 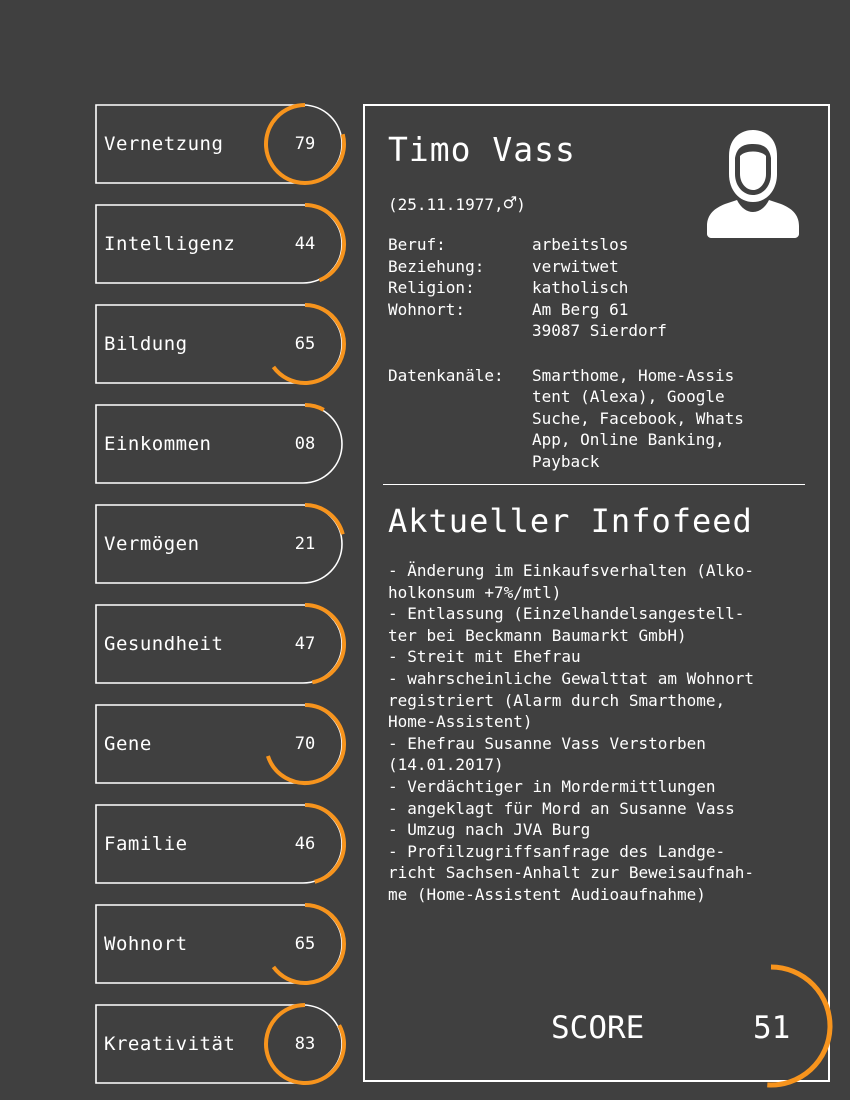 I want to click on metric-value: 70, so click(x=305, y=744).